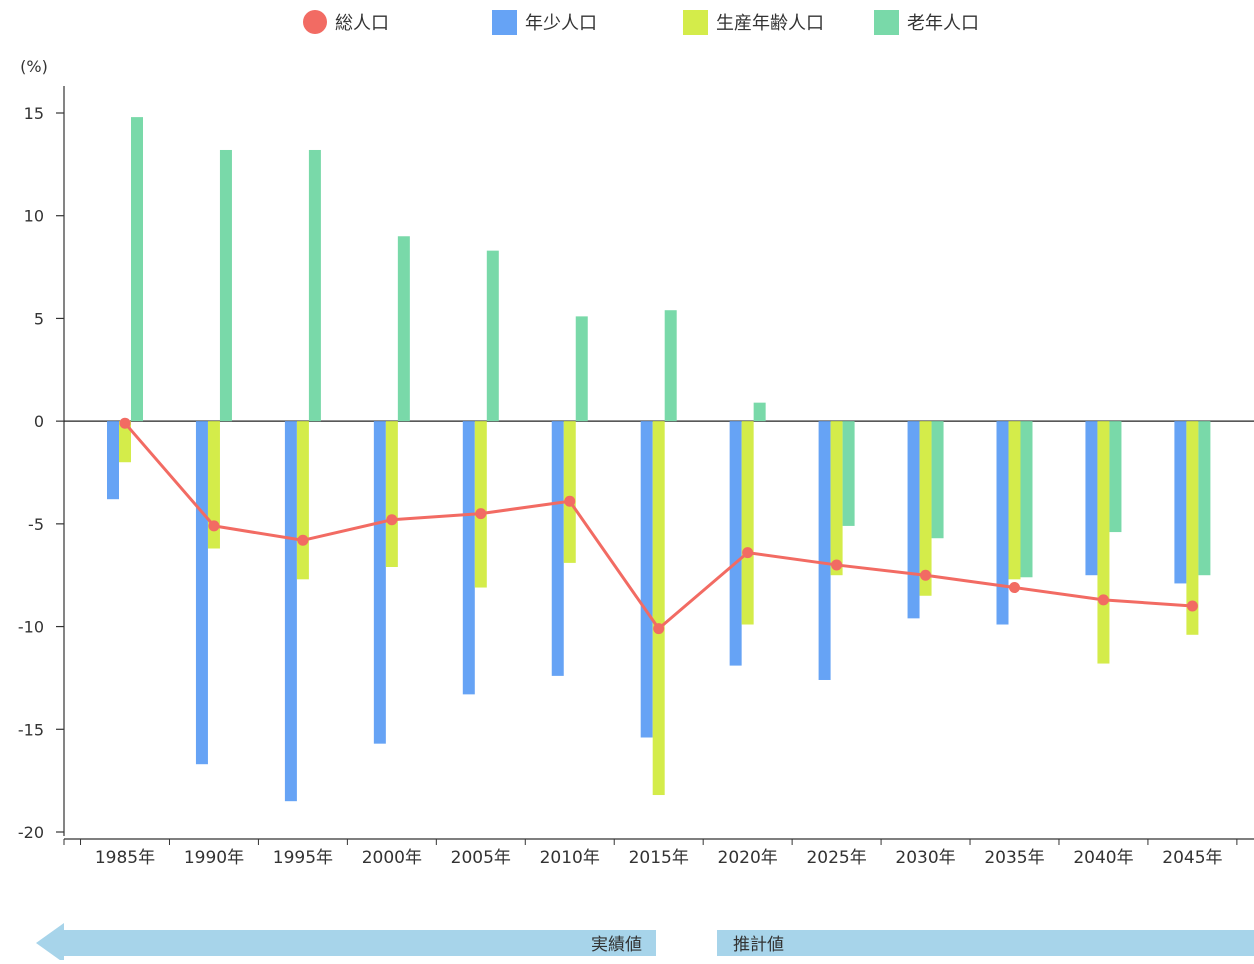 The height and width of the screenshot is (964, 1254). I want to click on actual-arrow, so click(346, 943).